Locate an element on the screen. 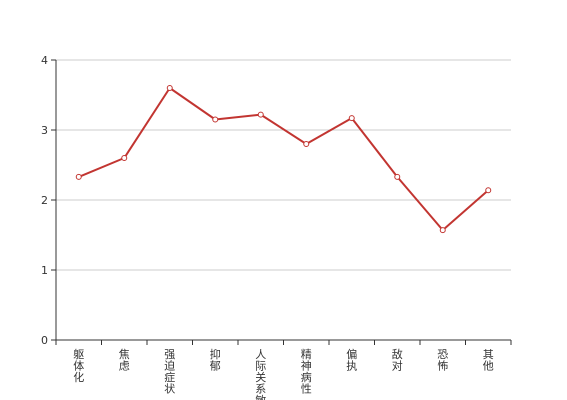 The width and height of the screenshot is (567, 400). x-tick-label: 偏执 is located at coordinates (351, 360).